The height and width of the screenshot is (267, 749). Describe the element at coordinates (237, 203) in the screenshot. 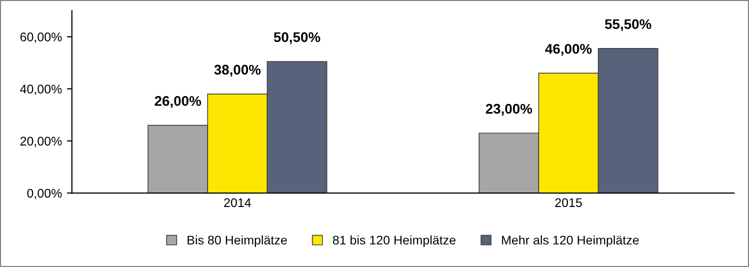

I see `x-tick-label: 2014` at that location.